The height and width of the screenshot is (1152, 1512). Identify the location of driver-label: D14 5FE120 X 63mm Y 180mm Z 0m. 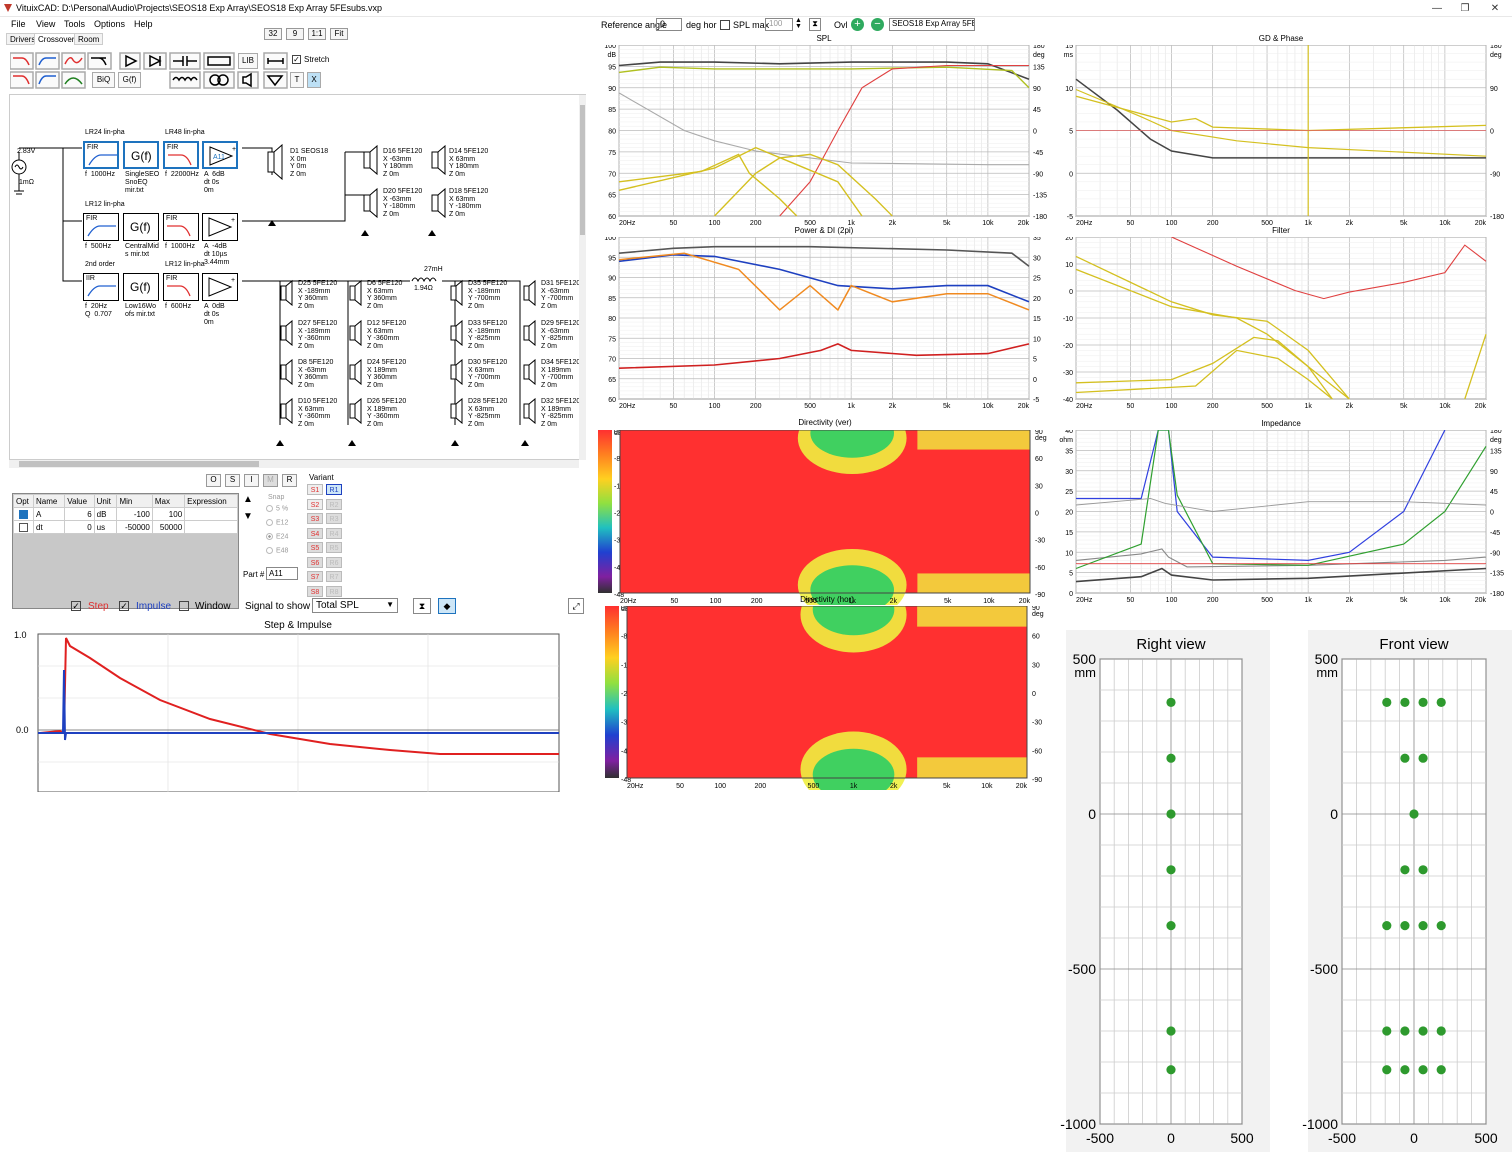
(468, 163).